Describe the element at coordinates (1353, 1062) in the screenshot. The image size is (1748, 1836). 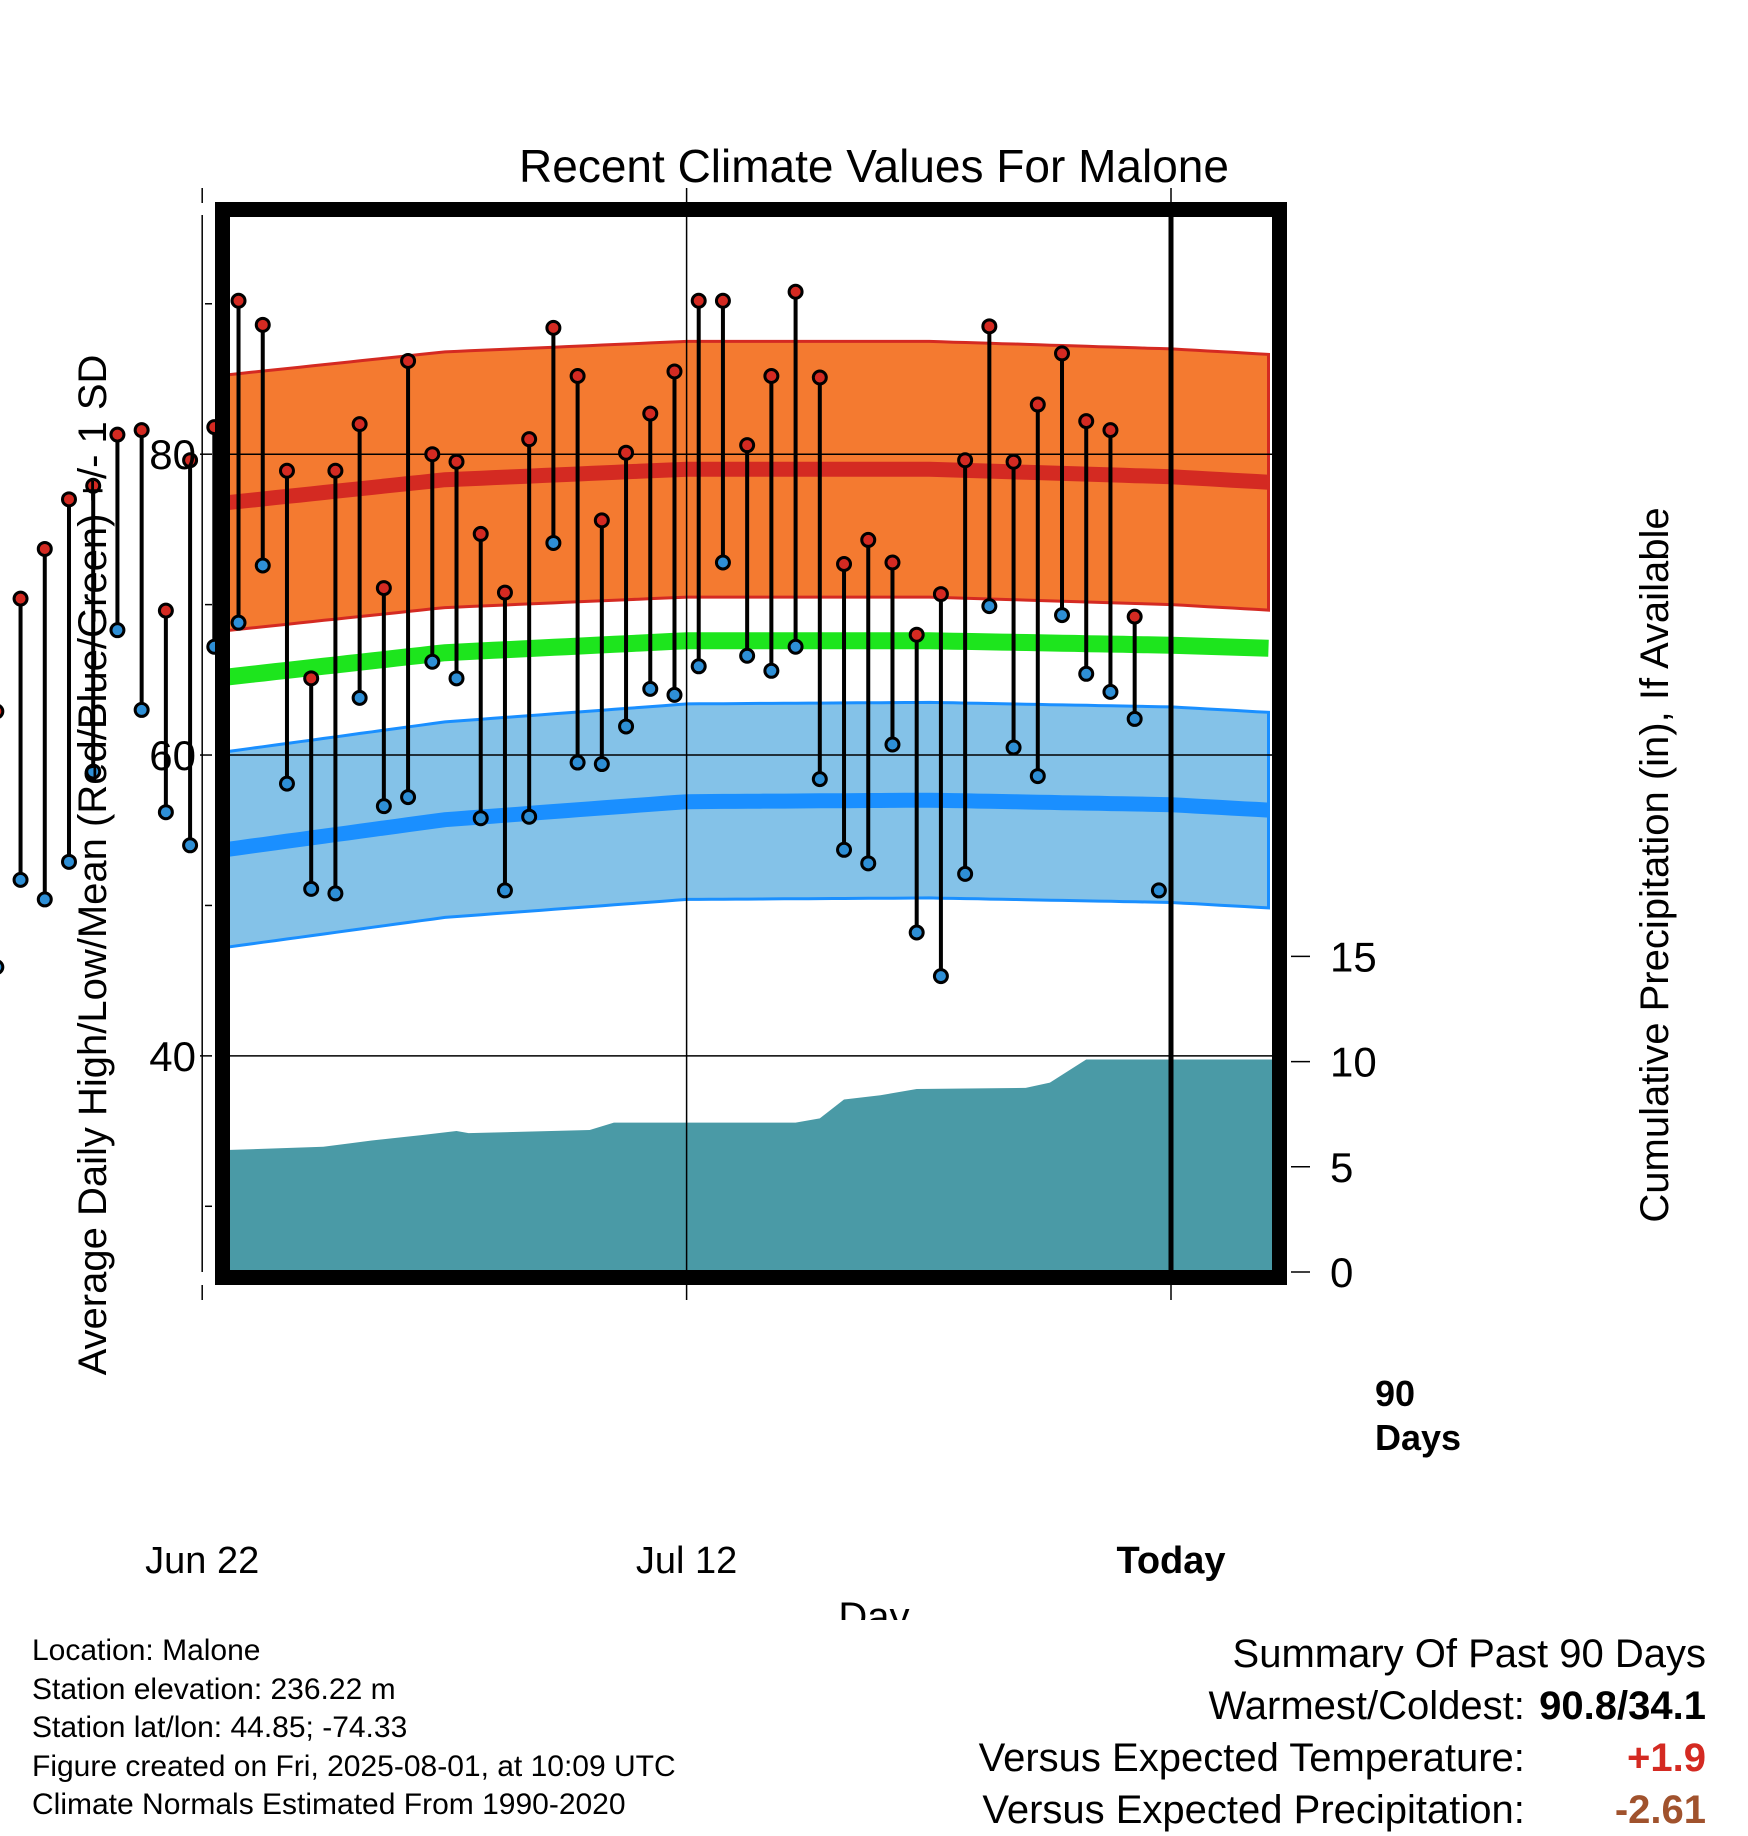
I see `y-tick-label-right: 10` at that location.